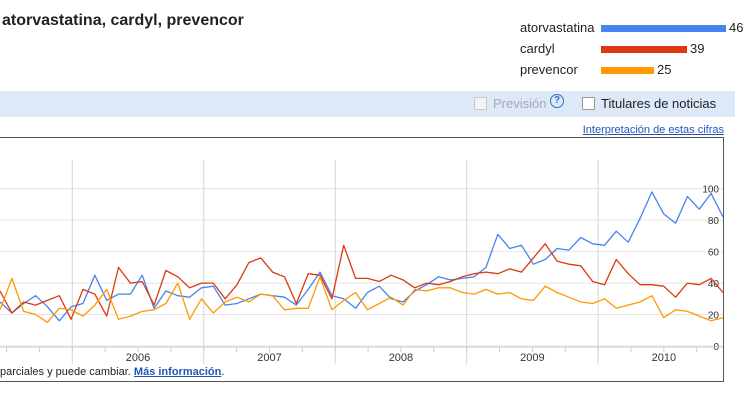 The height and width of the screenshot is (409, 748). Describe the element at coordinates (697, 48) in the screenshot. I see `legend-value: 39` at that location.